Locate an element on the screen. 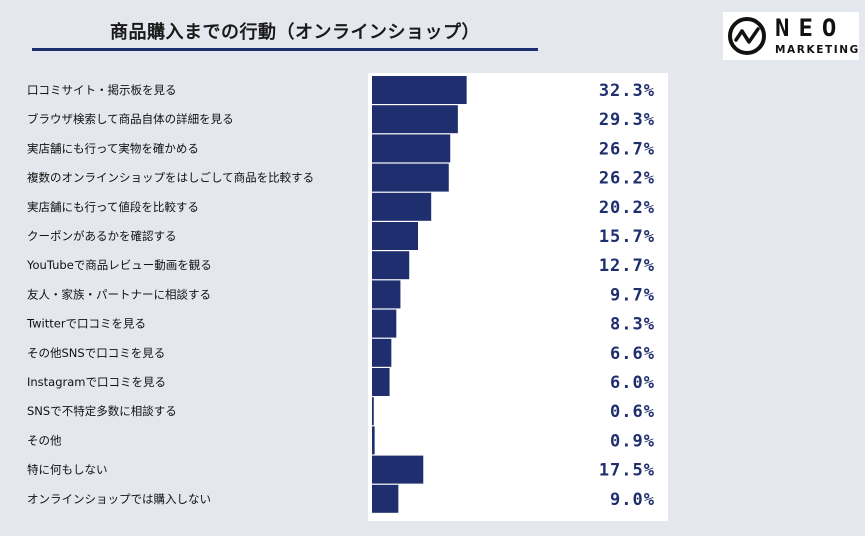 The image size is (865, 536). category-label: 実店舗にも行って実物を確かめる is located at coordinates (113, 148).